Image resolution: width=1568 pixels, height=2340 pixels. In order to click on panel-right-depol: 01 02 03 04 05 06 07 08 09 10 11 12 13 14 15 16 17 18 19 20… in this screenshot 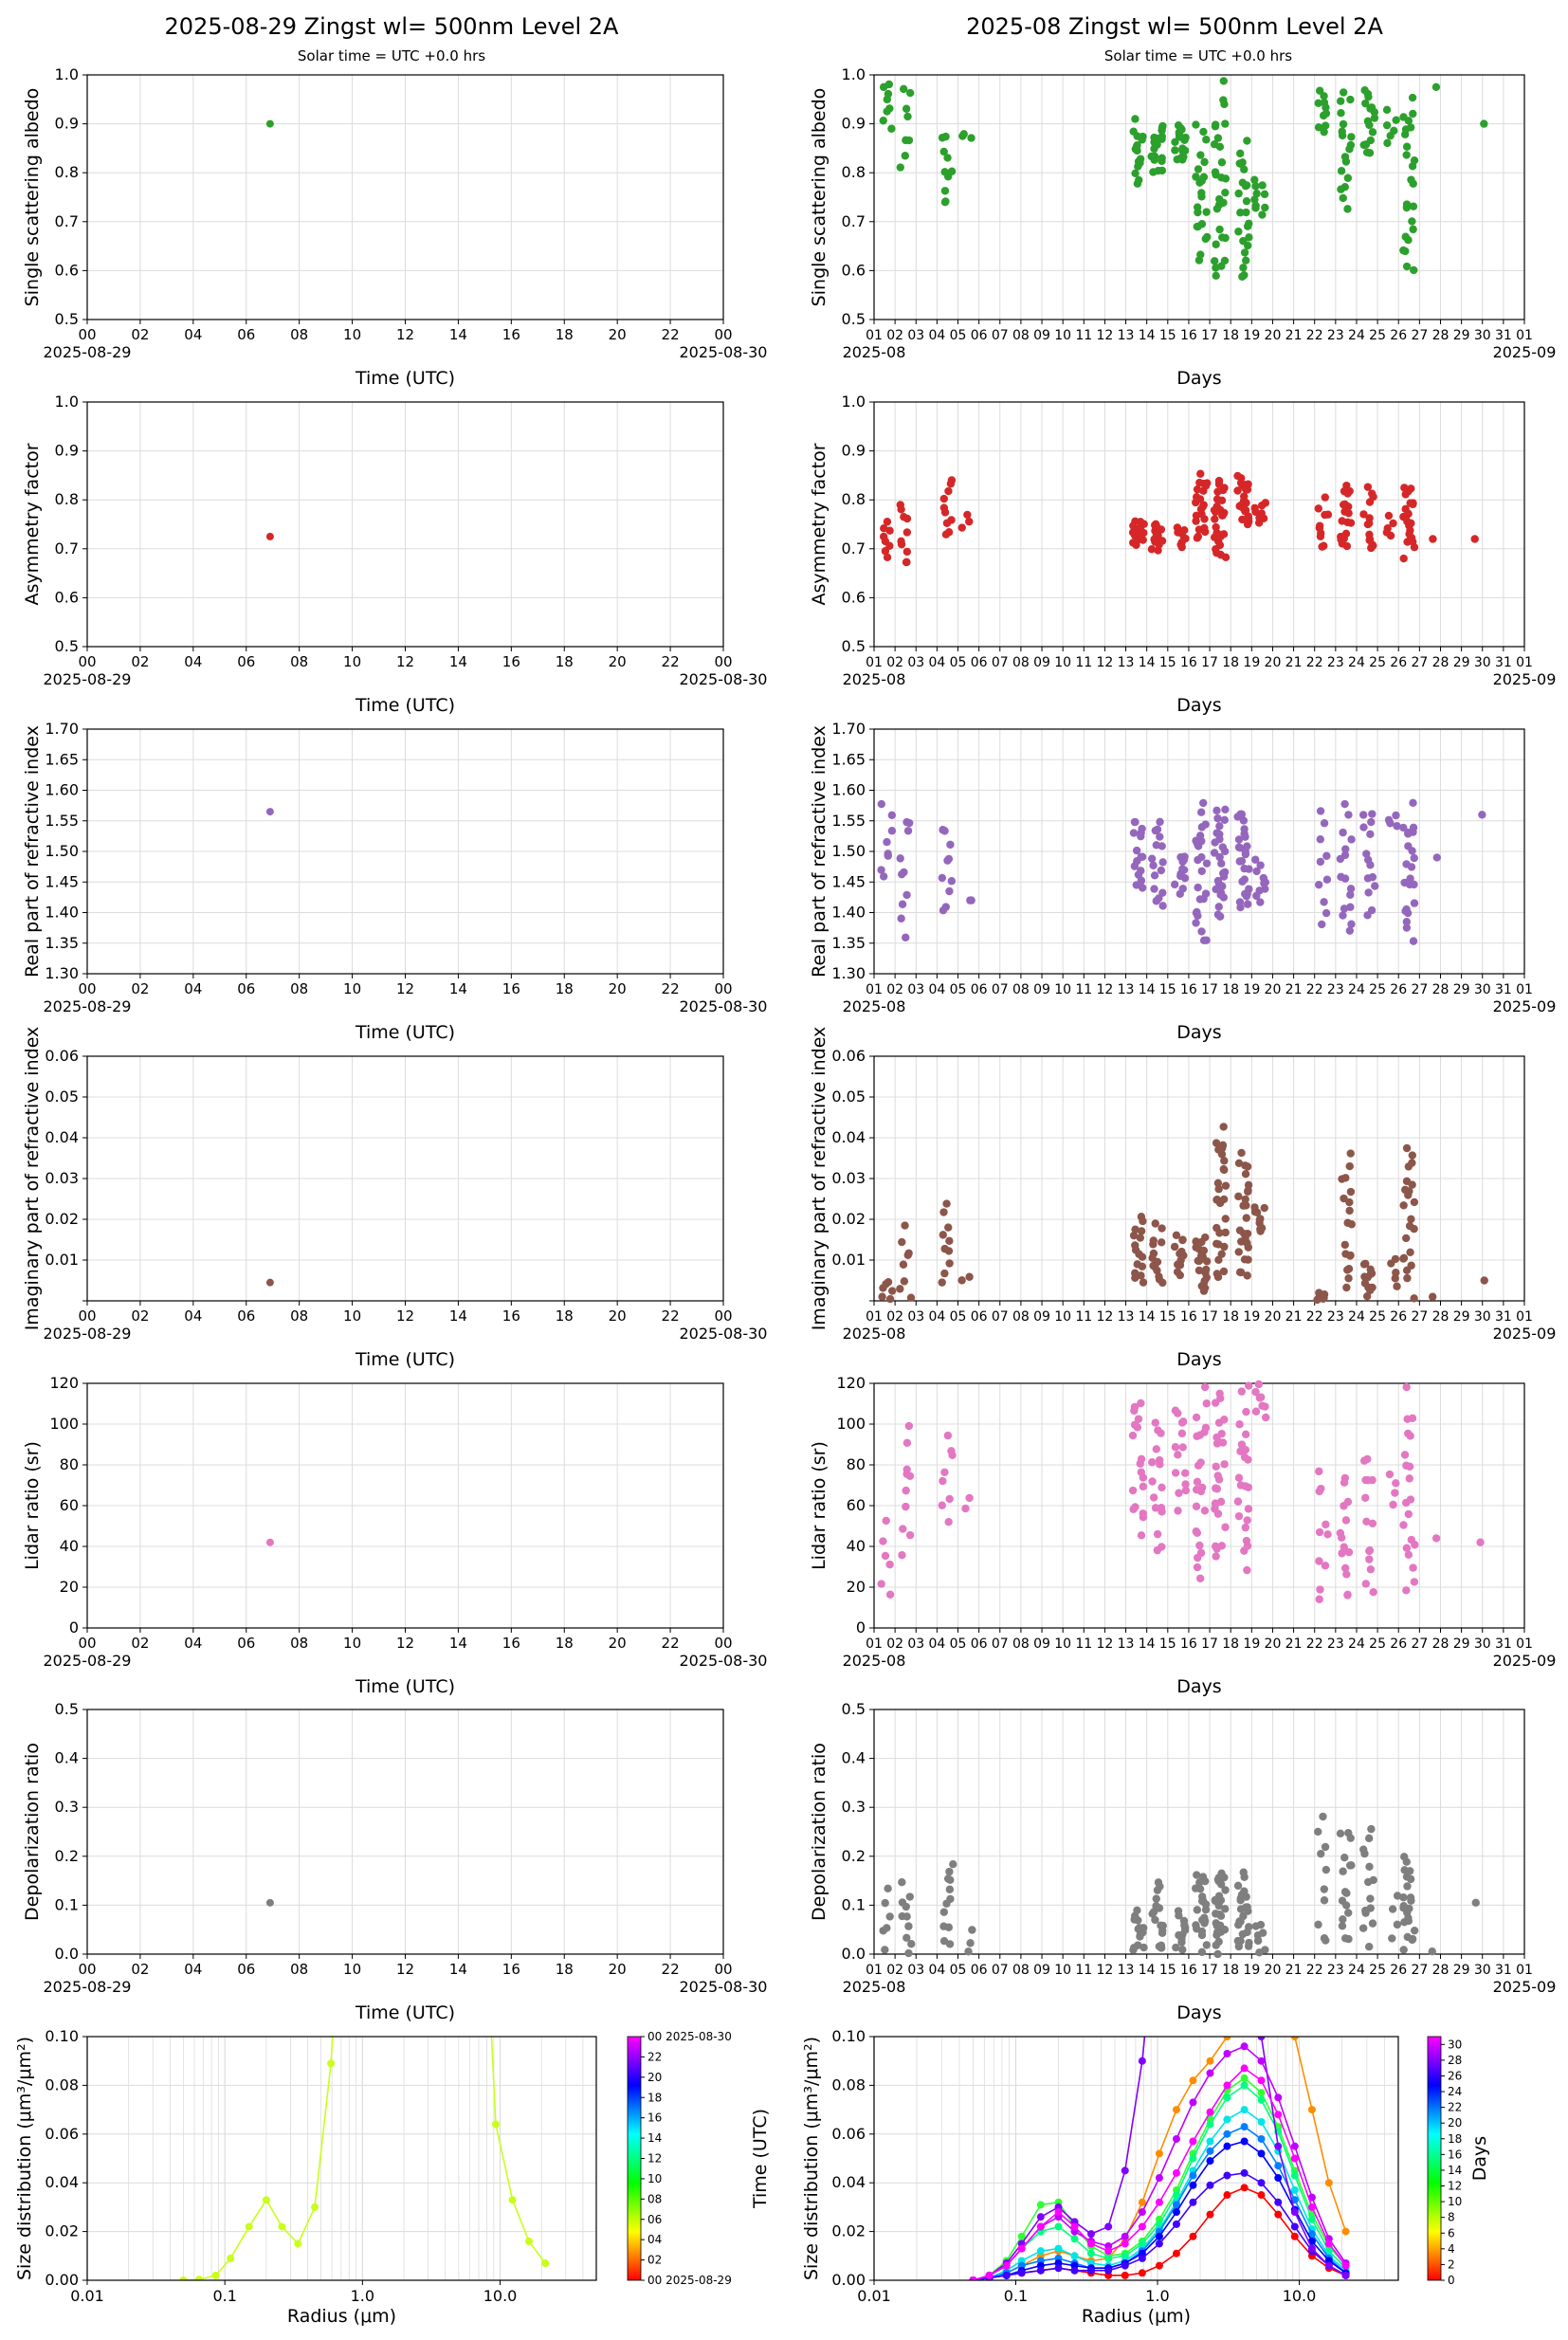, I will do `click(1182, 1861)`.